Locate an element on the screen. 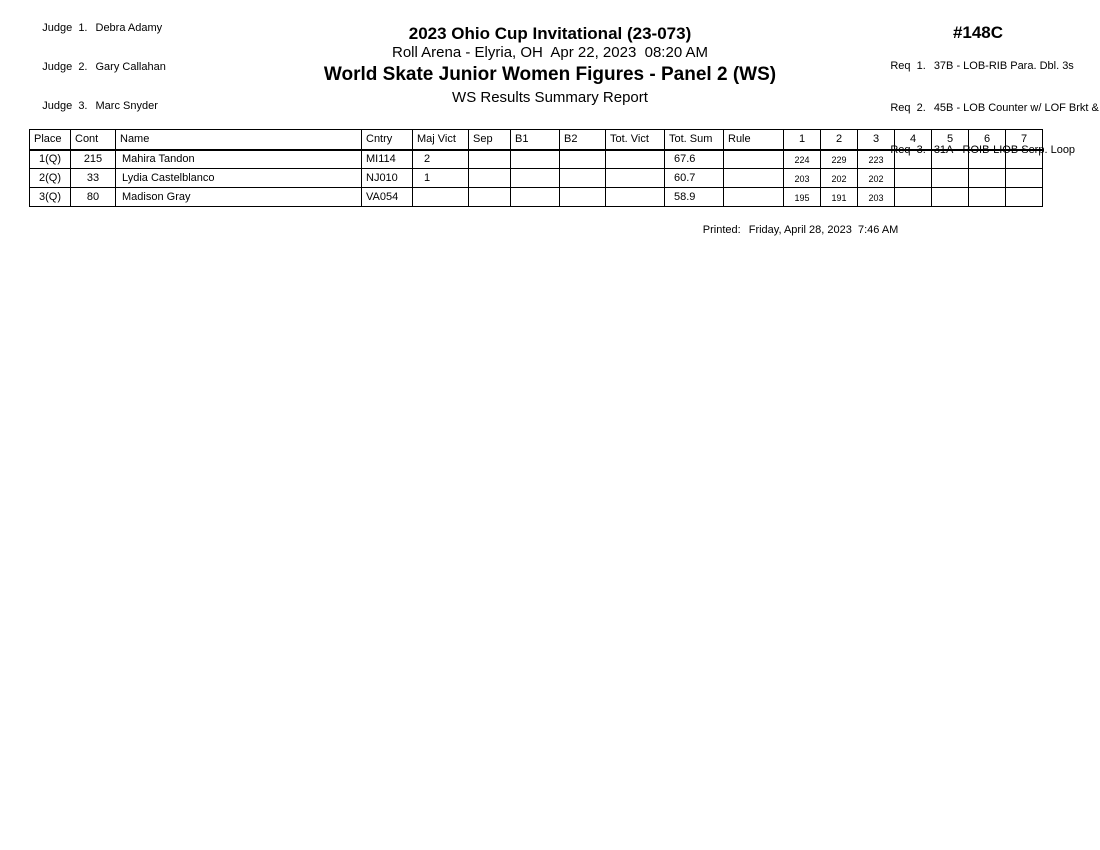  event-code: #148C is located at coordinates (978, 32).